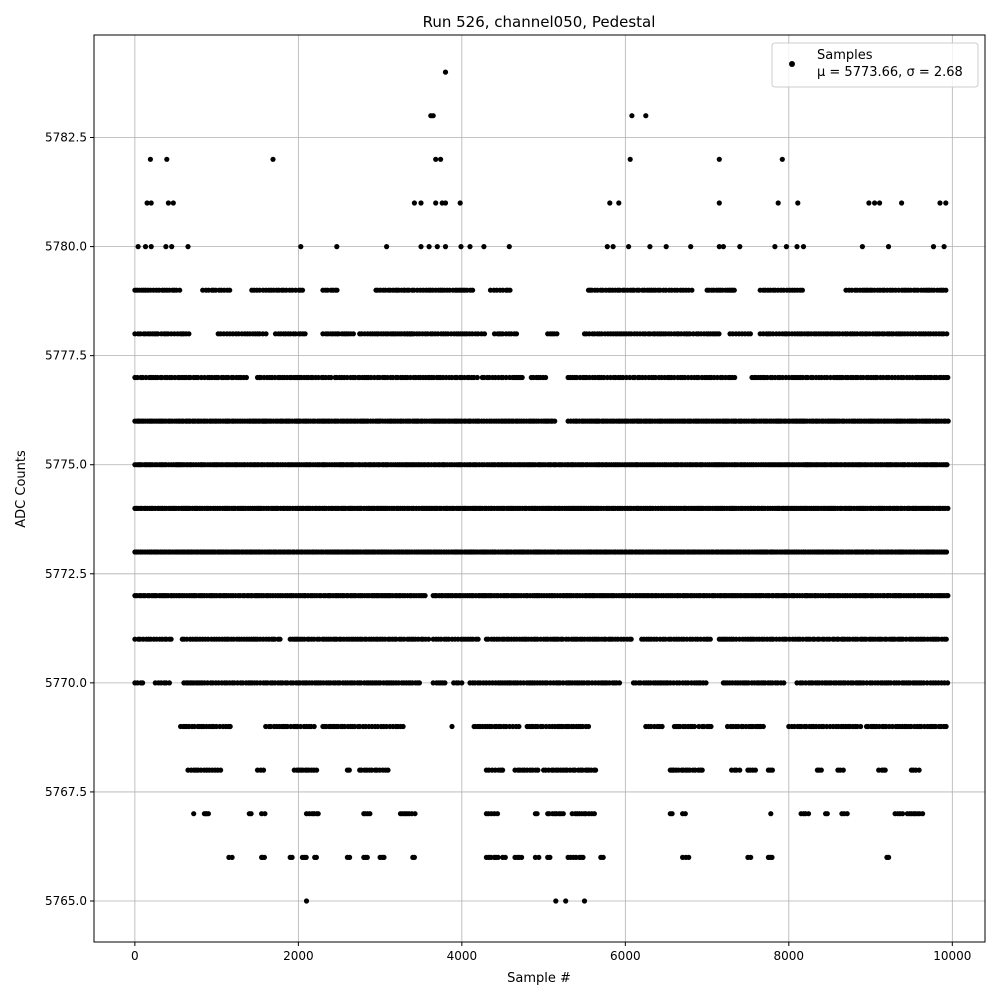 The height and width of the screenshot is (1004, 1000). I want to click on x-tick-label: 2000, so click(298, 956).